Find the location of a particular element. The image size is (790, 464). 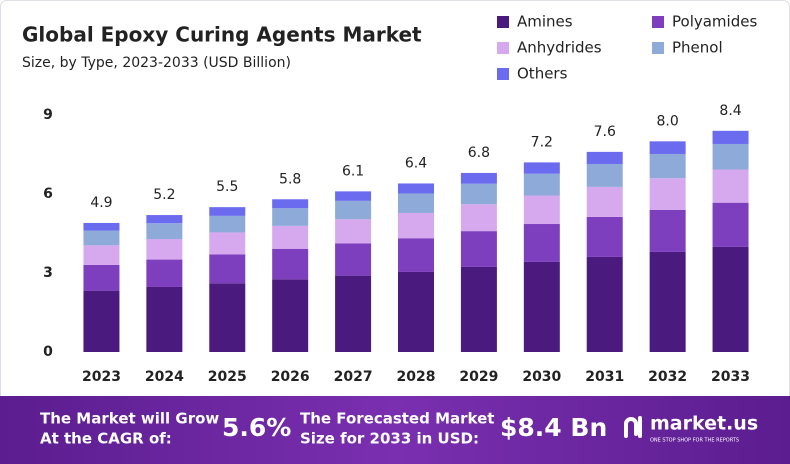

legend-label: Amines is located at coordinates (545, 22).